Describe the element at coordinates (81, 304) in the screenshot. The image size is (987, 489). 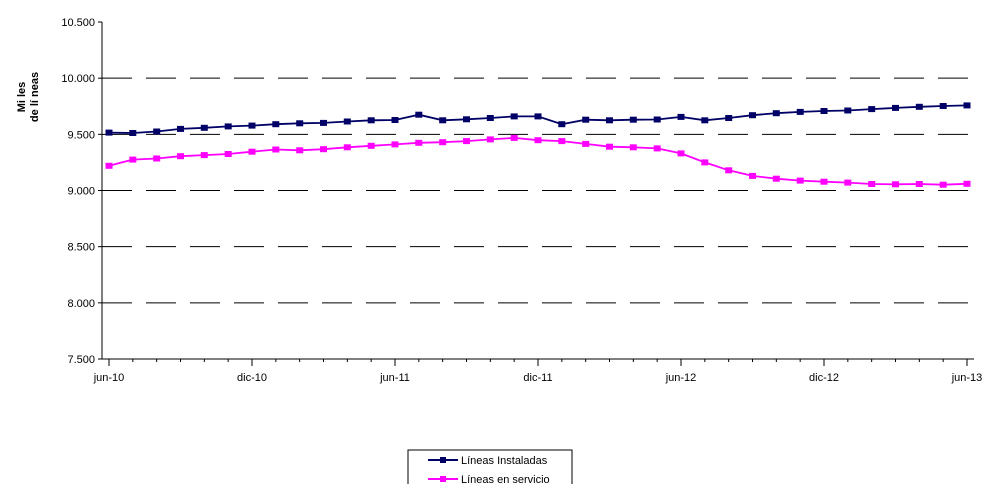
I see `y-tick-label: 8.000` at that location.